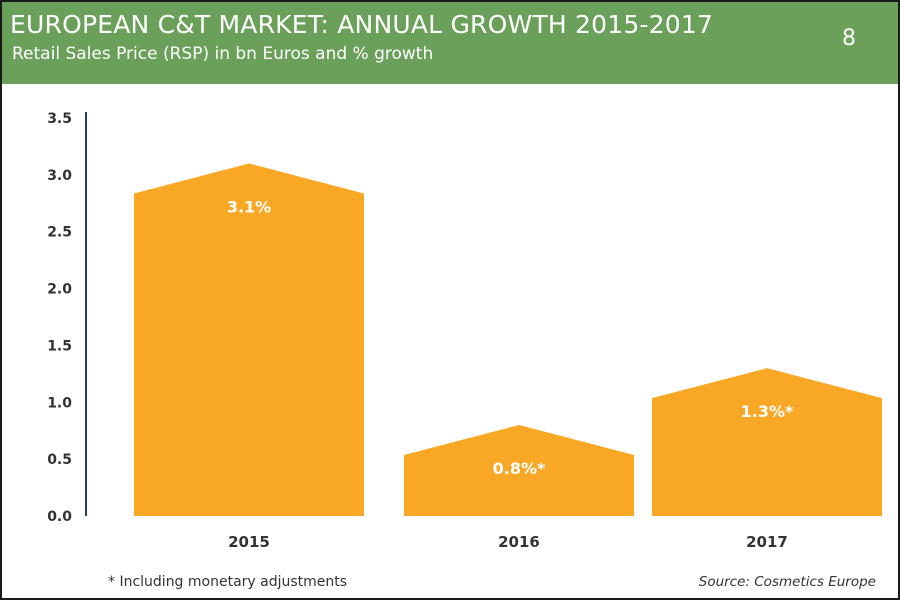 The width and height of the screenshot is (900, 600). I want to click on bar-2017, so click(767, 442).